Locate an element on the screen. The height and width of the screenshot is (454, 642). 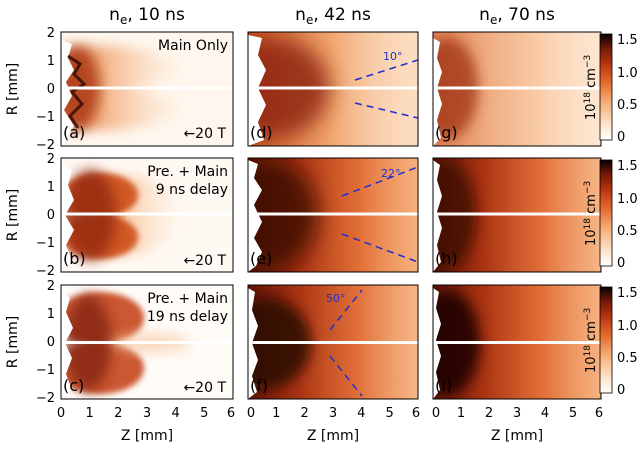
x-axis-col-1: 0 1 2 3 4 5 6 Z [mm] is located at coordinates (146, 425).